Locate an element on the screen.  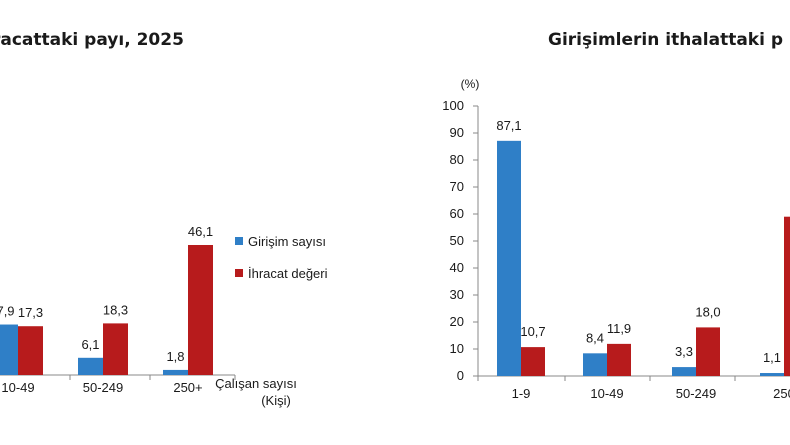
right-chart-title: Girişimlerin ithalattaki p is located at coordinates (666, 40).